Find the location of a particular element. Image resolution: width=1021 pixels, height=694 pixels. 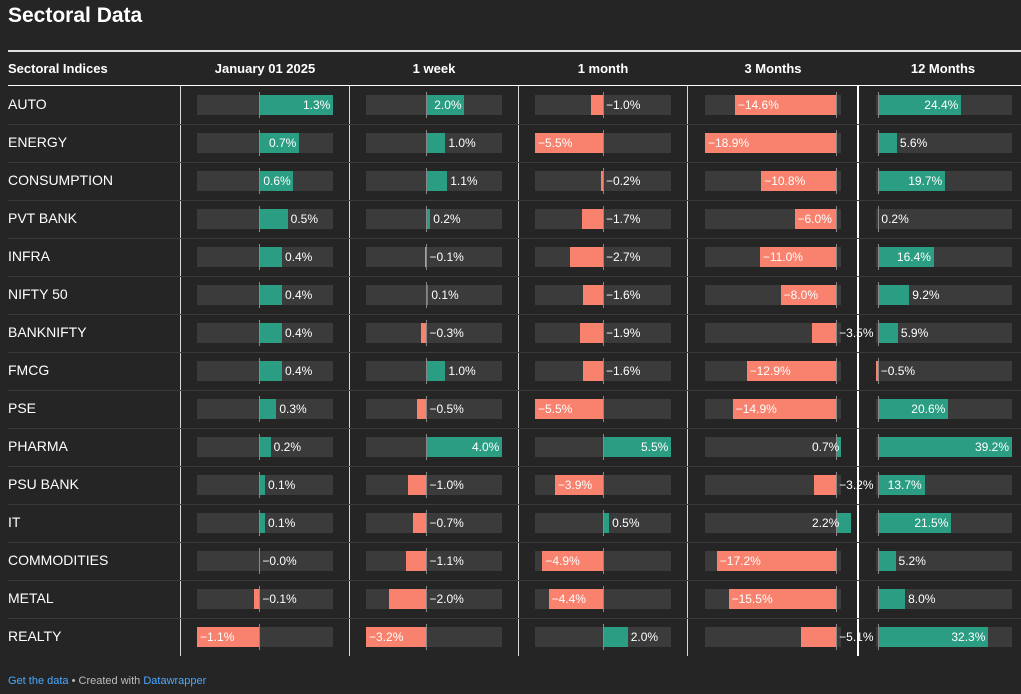

value-label: −4.9% is located at coordinates (562, 561).